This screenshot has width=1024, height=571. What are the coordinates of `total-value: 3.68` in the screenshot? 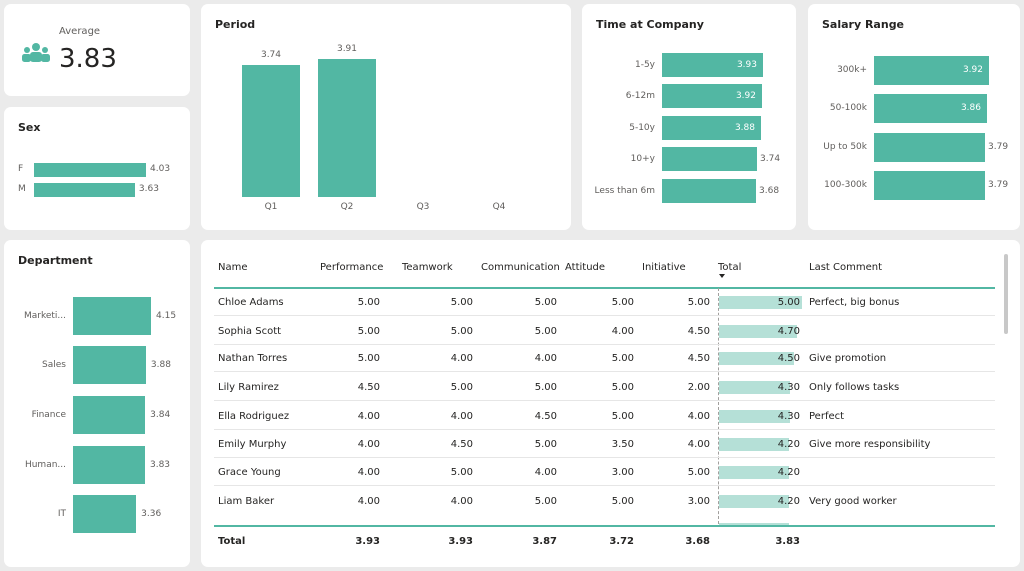 It's located at (697, 541).